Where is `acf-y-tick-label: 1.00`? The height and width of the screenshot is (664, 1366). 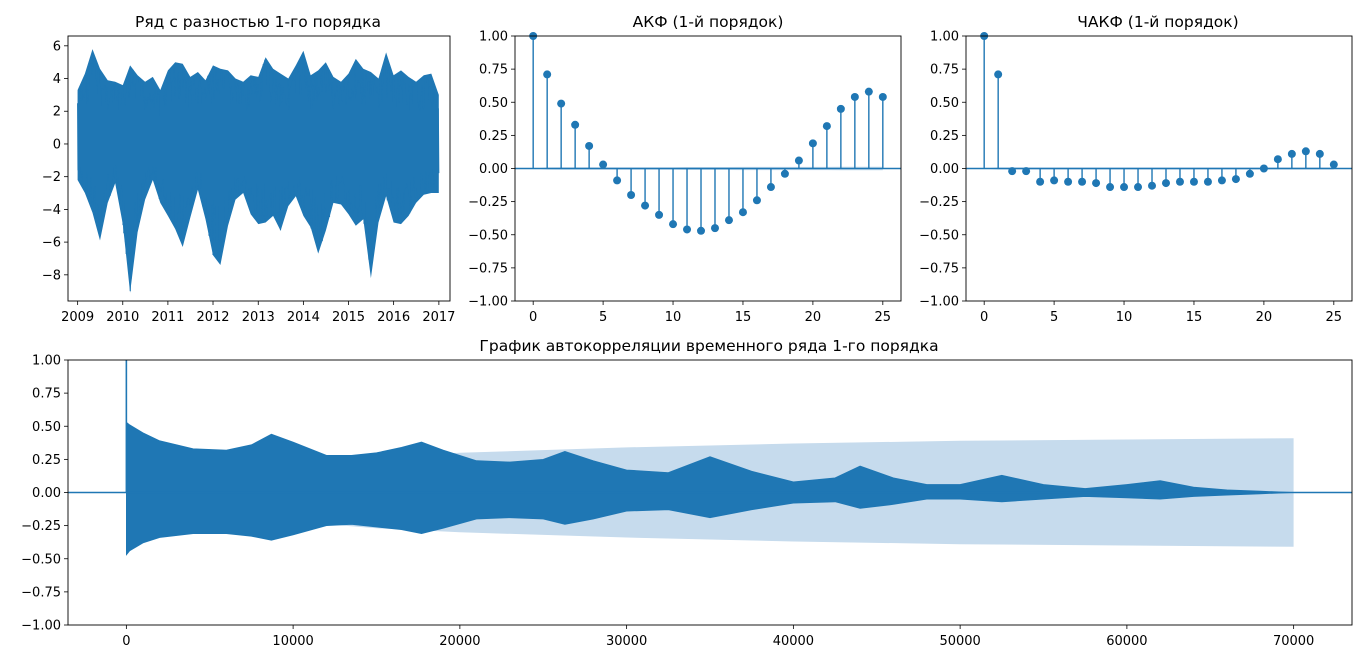 acf-y-tick-label: 1.00 is located at coordinates (493, 37).